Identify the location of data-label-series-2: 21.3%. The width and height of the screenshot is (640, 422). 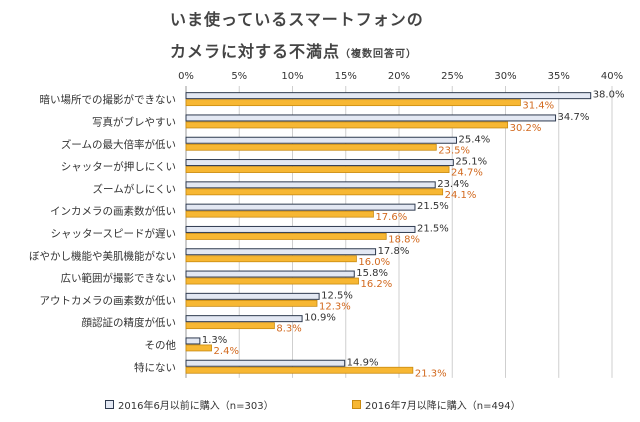
(431, 373).